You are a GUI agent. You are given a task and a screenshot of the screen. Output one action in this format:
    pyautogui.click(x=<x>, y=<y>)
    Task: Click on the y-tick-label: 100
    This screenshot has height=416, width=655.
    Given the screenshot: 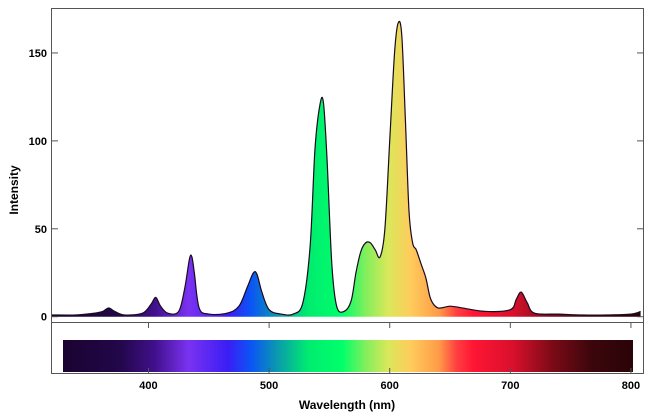 What is the action you would take?
    pyautogui.click(x=38, y=142)
    